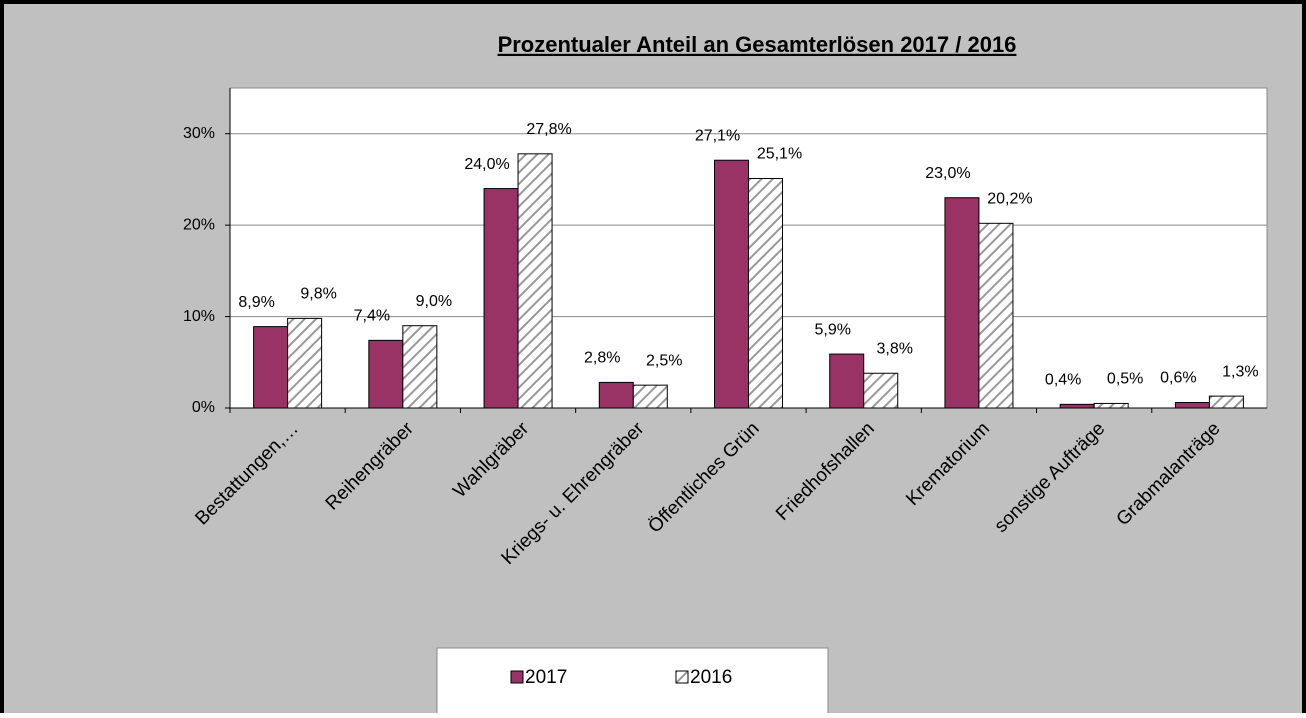 This screenshot has height=718, width=1306. What do you see at coordinates (1125, 379) in the screenshot?
I see `value-label: 0,5%` at bounding box center [1125, 379].